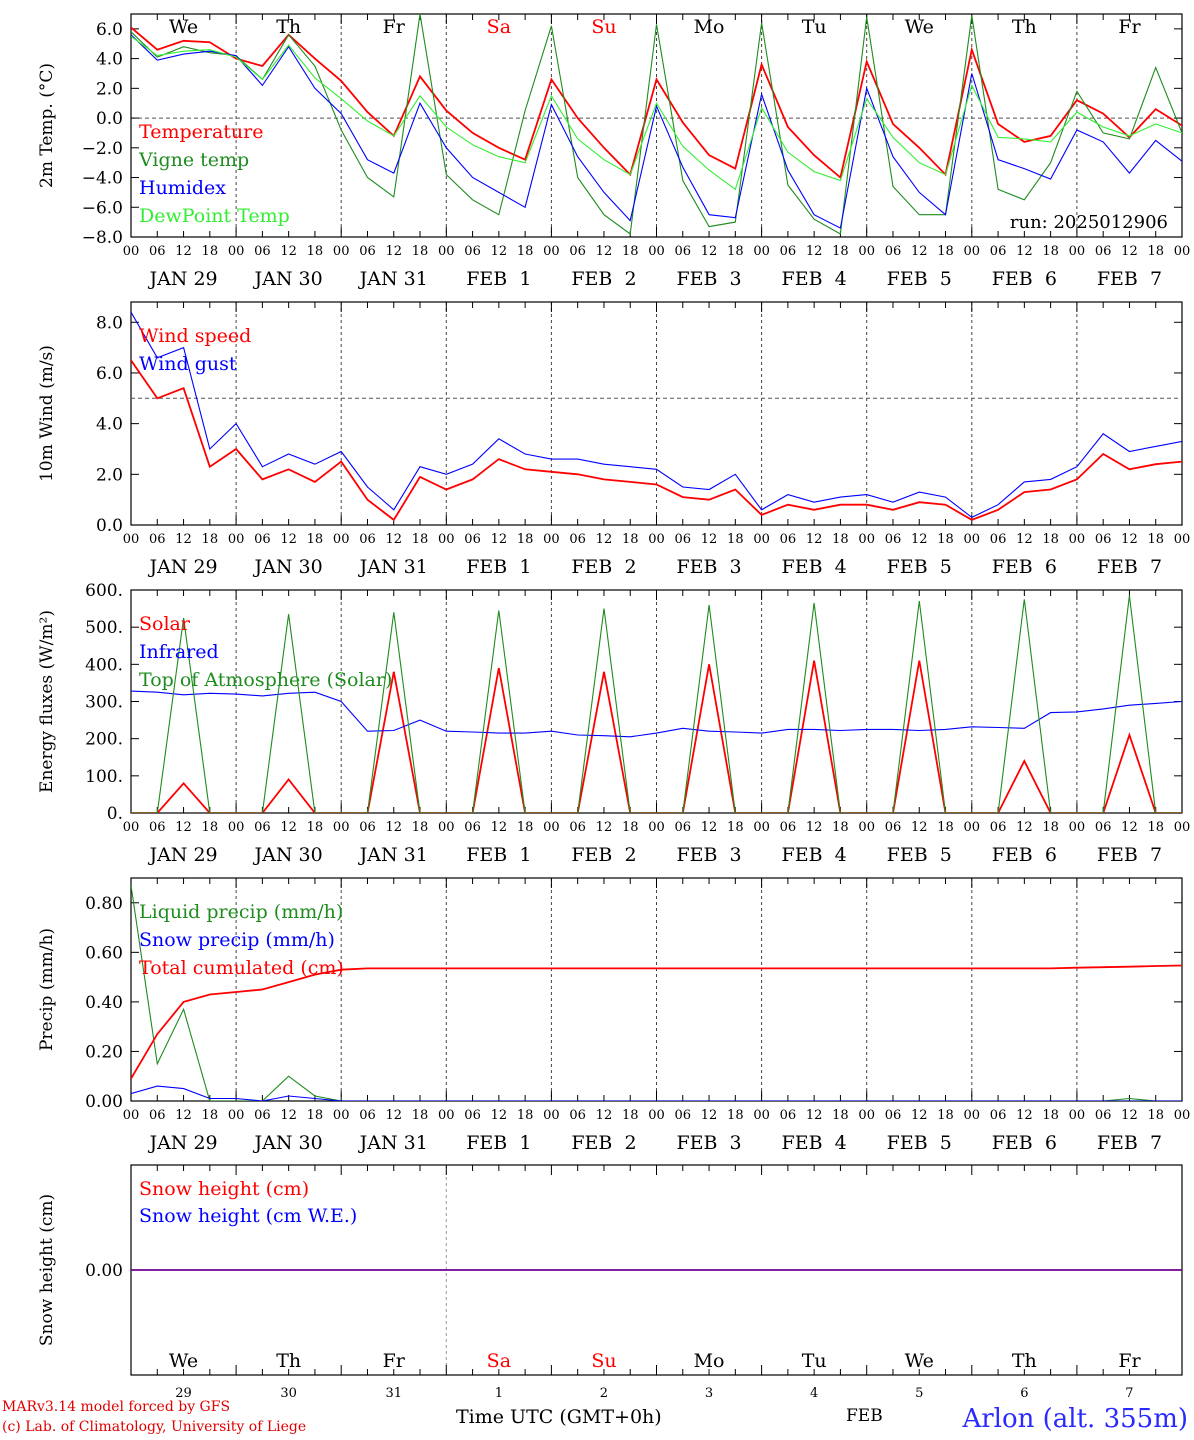 Image resolution: width=1194 pixels, height=1440 pixels. Describe the element at coordinates (1129, 855) in the screenshot. I see `day-label: FEB 7` at that location.